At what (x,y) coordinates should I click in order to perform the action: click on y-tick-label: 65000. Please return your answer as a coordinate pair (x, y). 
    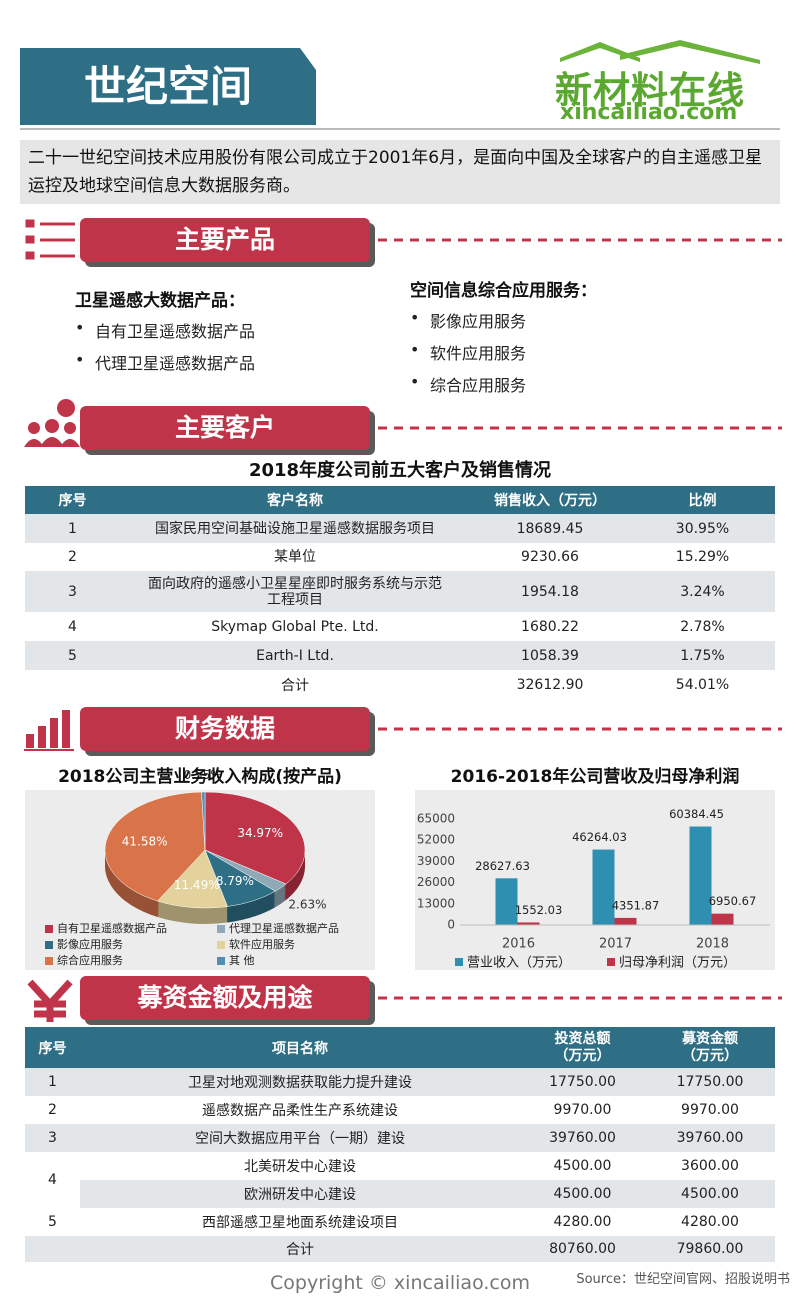
    Looking at the image, I should click on (436, 819).